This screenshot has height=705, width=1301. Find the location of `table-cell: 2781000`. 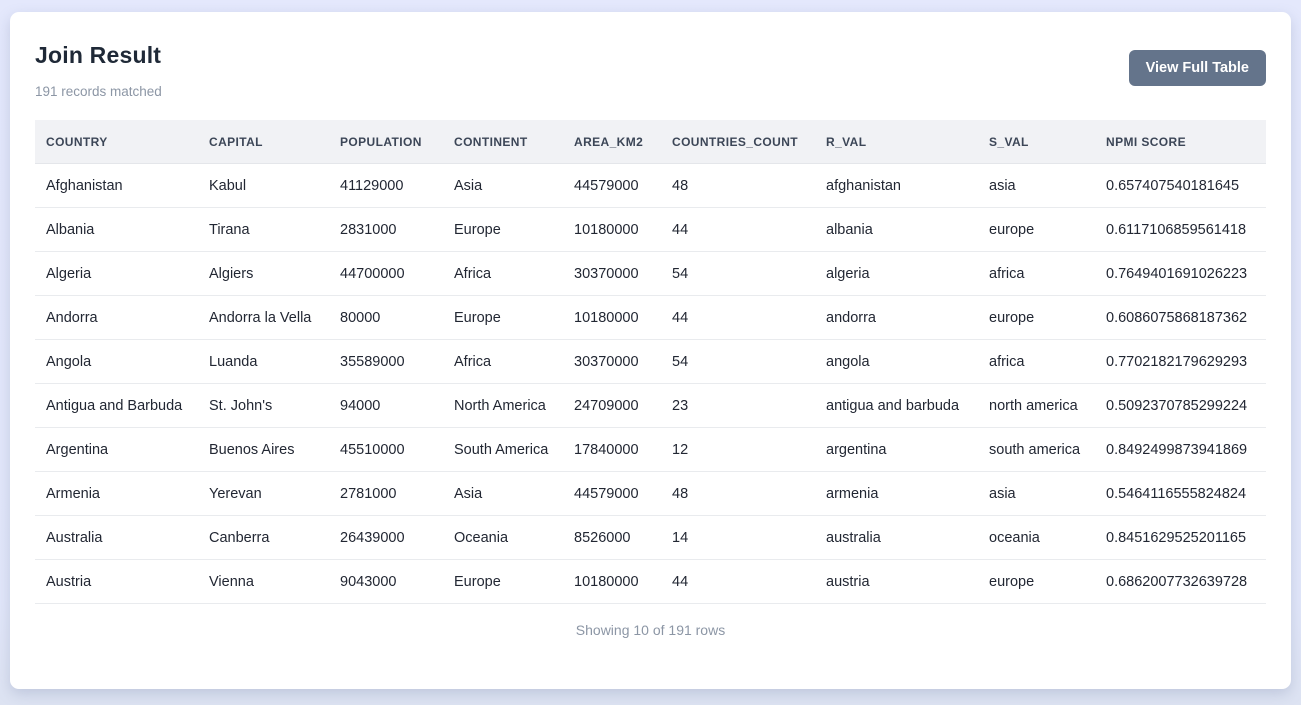

table-cell: 2781000 is located at coordinates (386, 493).